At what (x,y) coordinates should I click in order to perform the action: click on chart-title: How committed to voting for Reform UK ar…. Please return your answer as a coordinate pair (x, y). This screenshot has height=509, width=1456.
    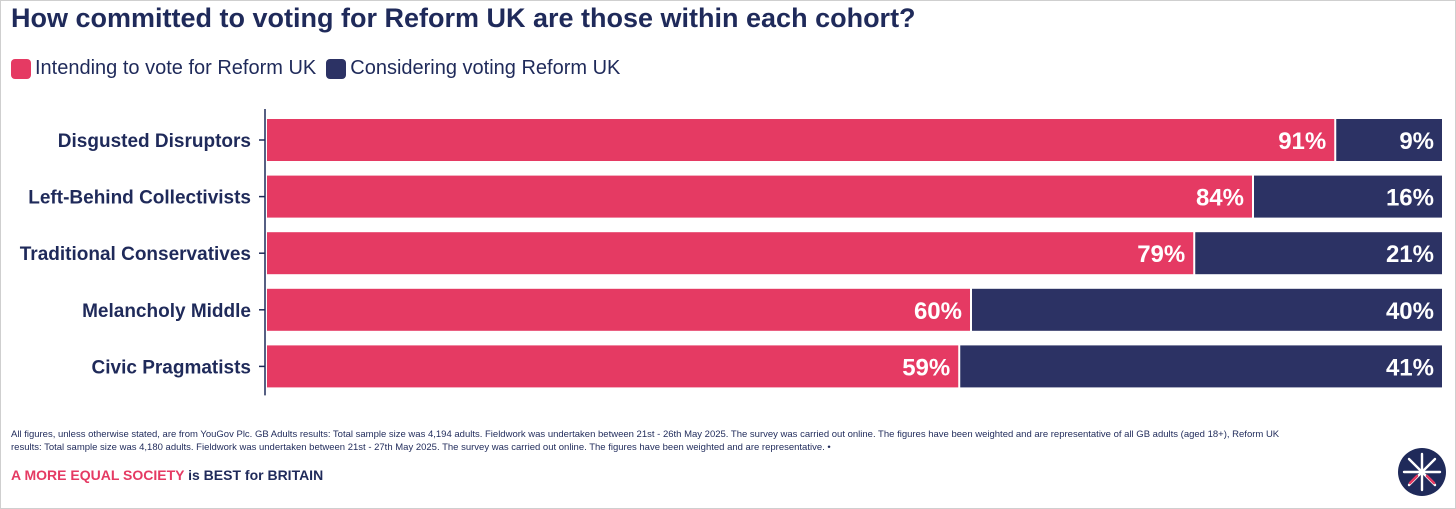
    Looking at the image, I should click on (463, 18).